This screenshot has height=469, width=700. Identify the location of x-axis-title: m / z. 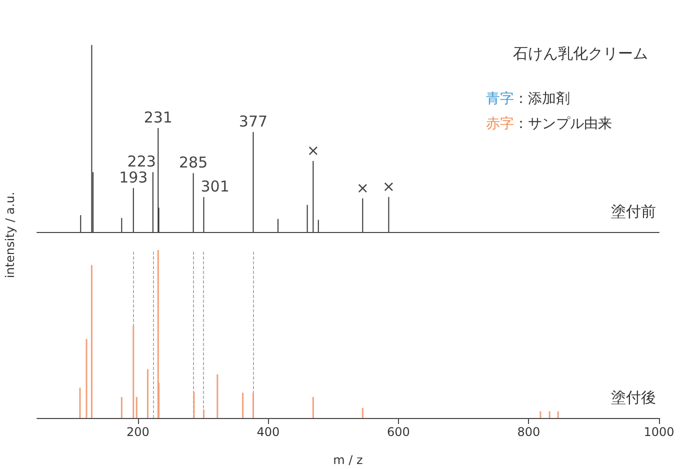
(348, 460).